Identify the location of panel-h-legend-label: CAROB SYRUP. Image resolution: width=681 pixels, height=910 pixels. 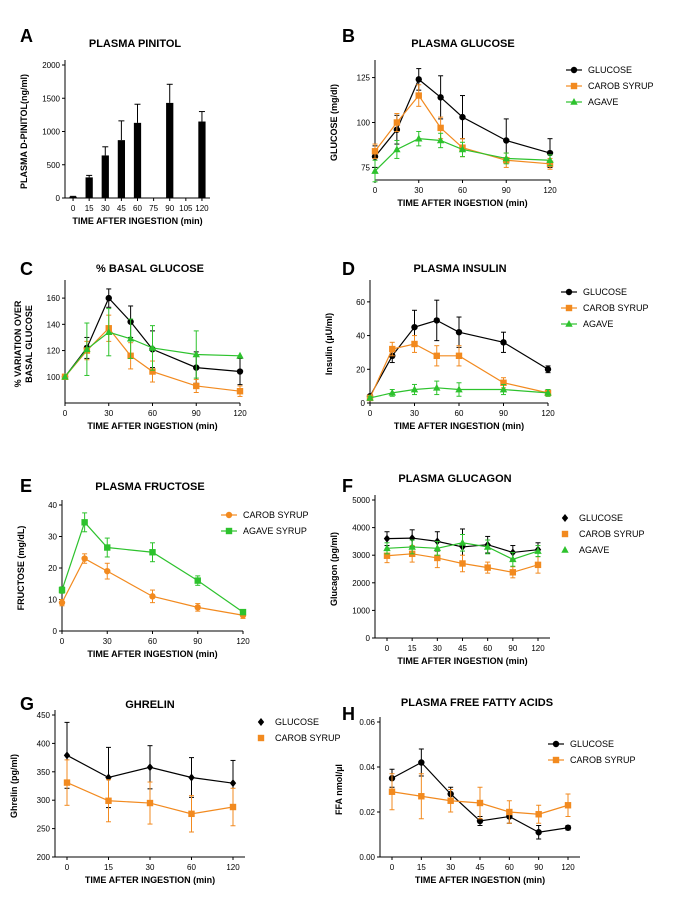
(603, 760).